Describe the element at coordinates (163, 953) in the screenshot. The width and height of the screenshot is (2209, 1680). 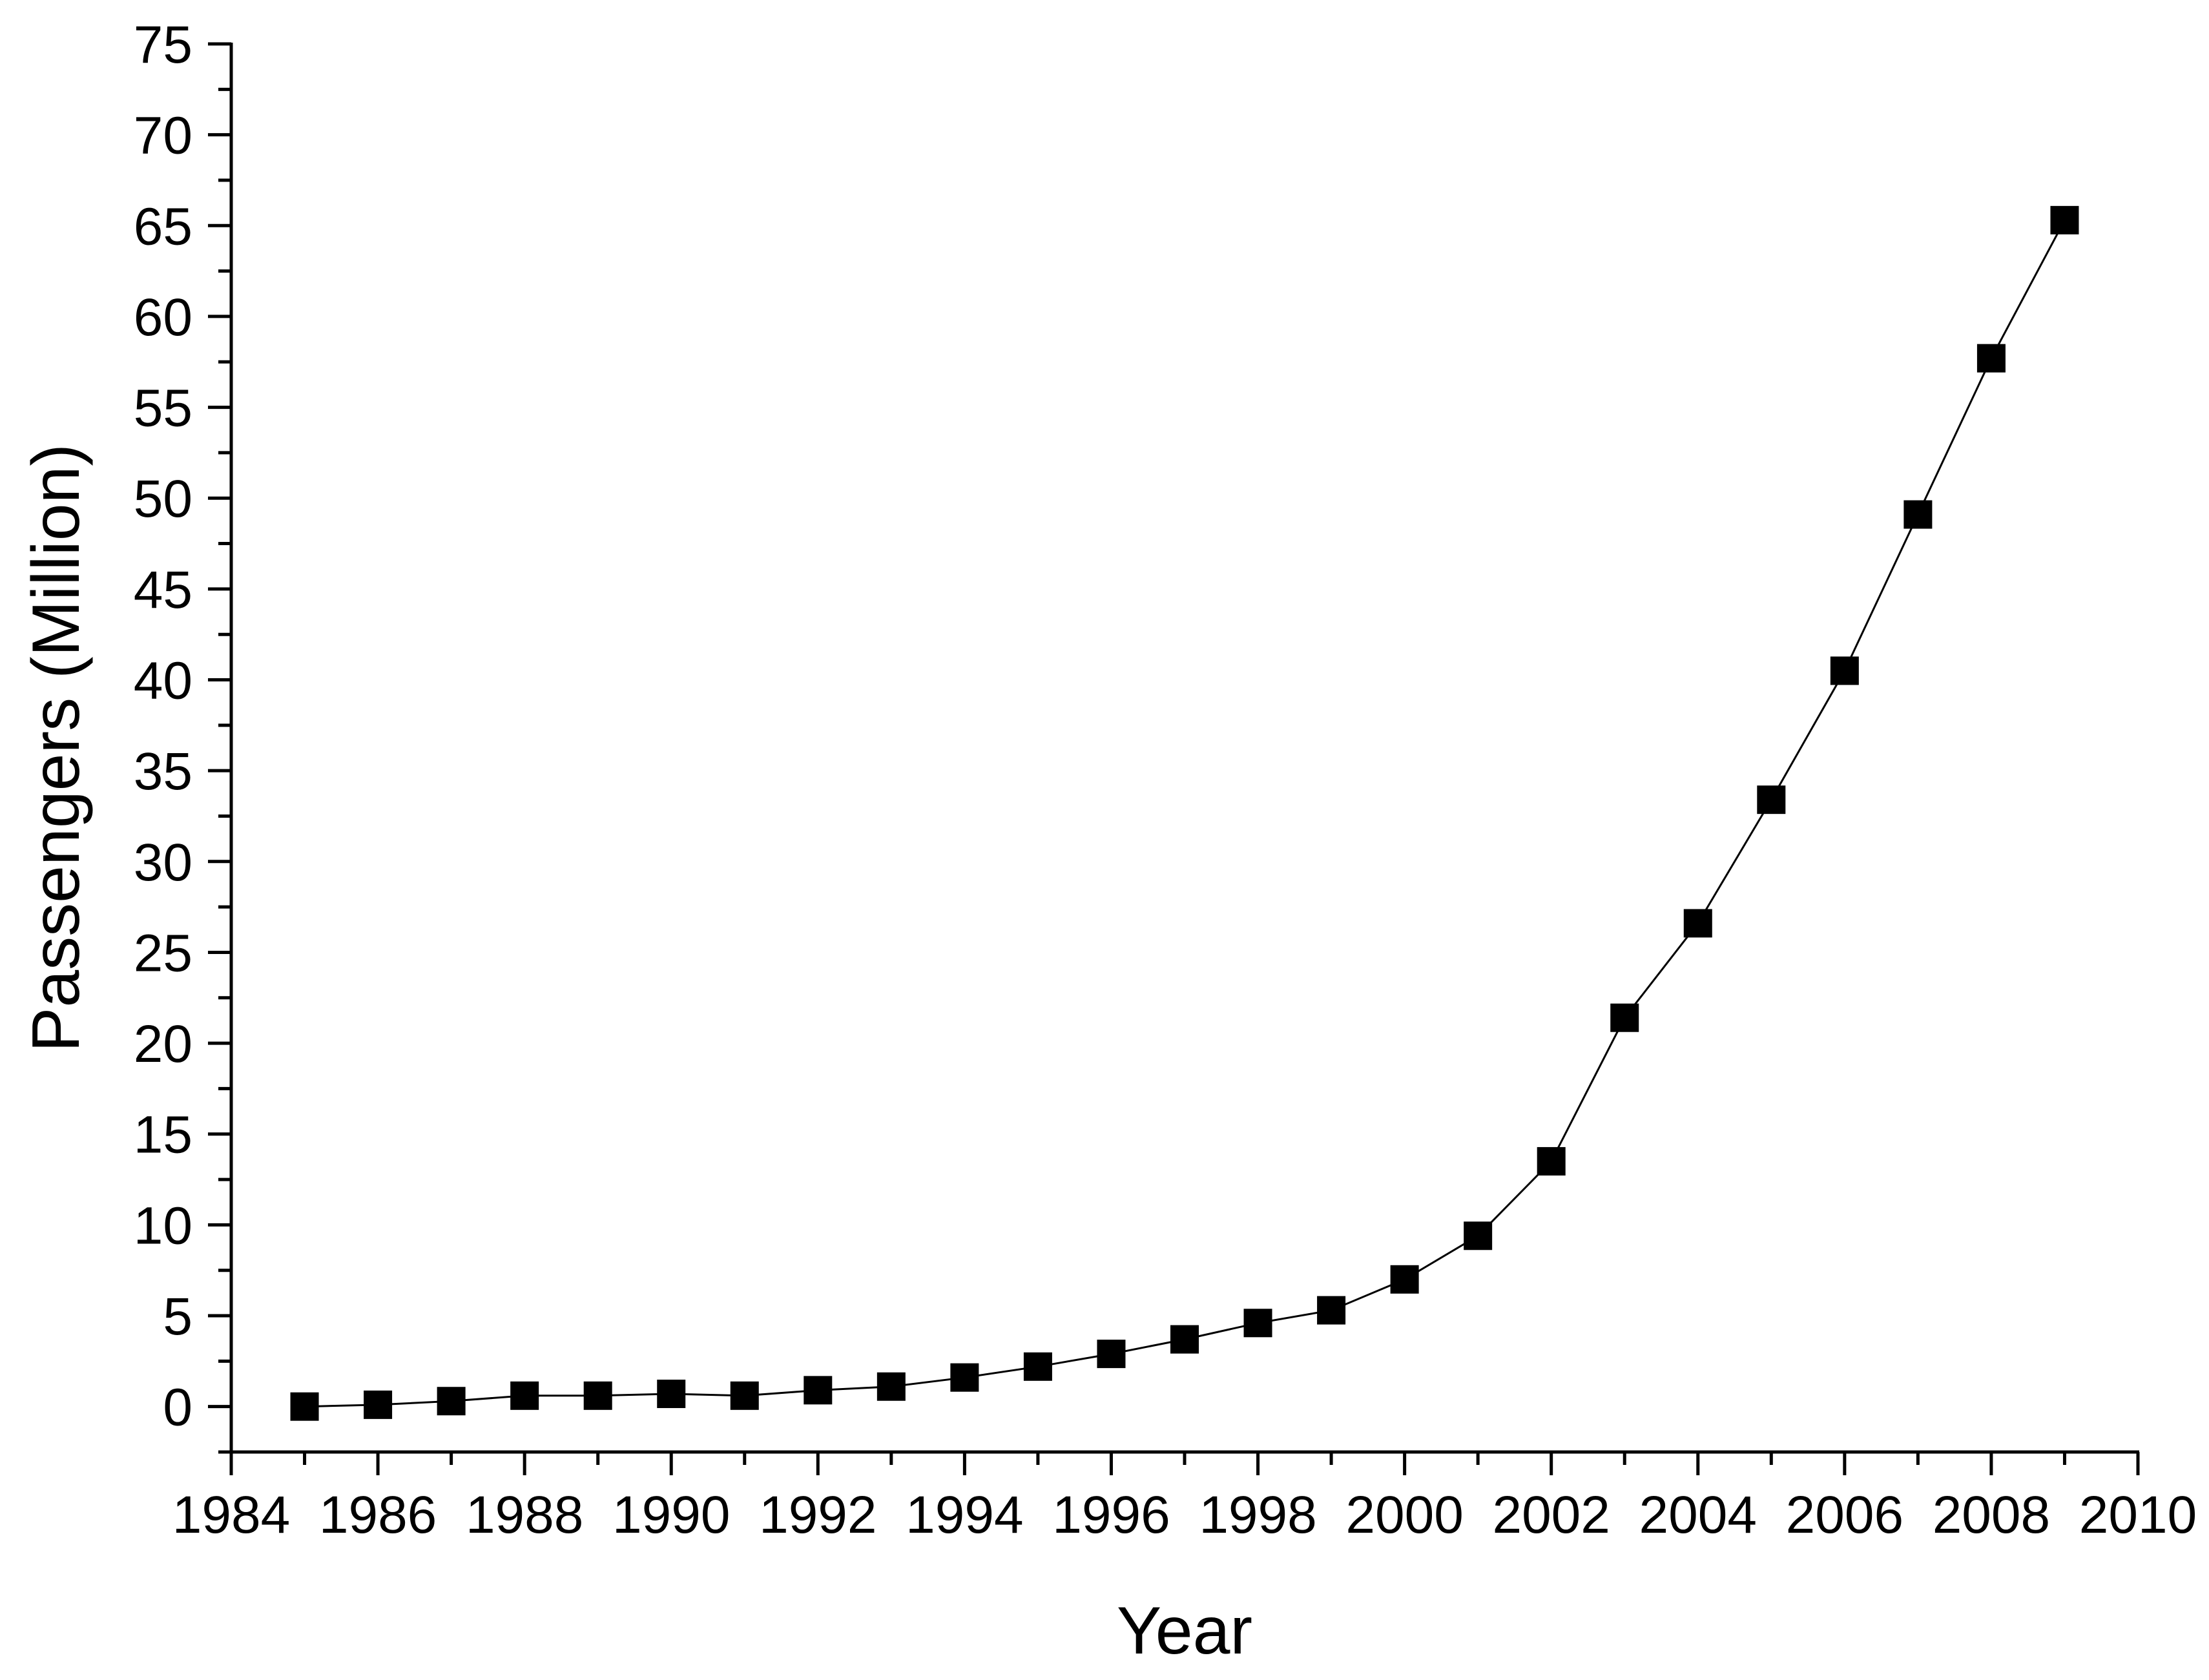
I see `y-tick-label: 25` at that location.